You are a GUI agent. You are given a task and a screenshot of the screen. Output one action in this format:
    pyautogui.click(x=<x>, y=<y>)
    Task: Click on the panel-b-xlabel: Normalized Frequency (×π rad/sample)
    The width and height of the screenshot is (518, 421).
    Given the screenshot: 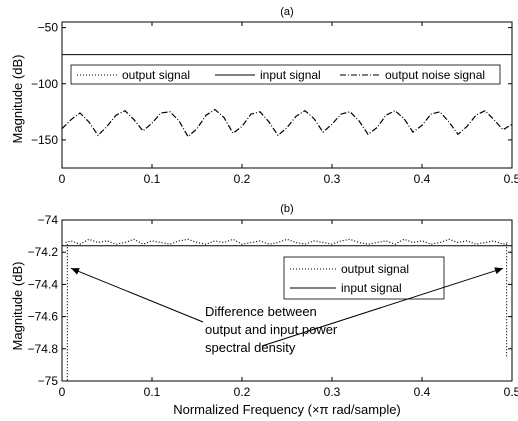 What is the action you would take?
    pyautogui.click(x=287, y=409)
    